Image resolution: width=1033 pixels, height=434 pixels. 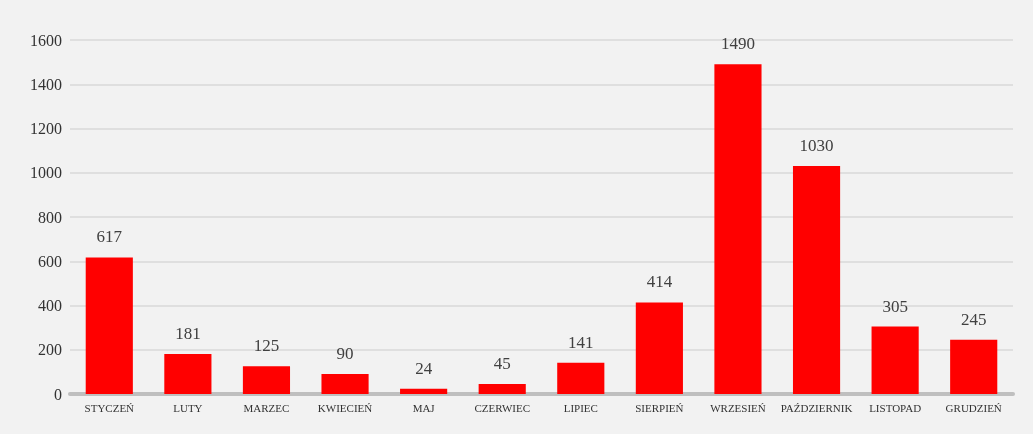 I want to click on y-tick-label: 1600, so click(x=46, y=40).